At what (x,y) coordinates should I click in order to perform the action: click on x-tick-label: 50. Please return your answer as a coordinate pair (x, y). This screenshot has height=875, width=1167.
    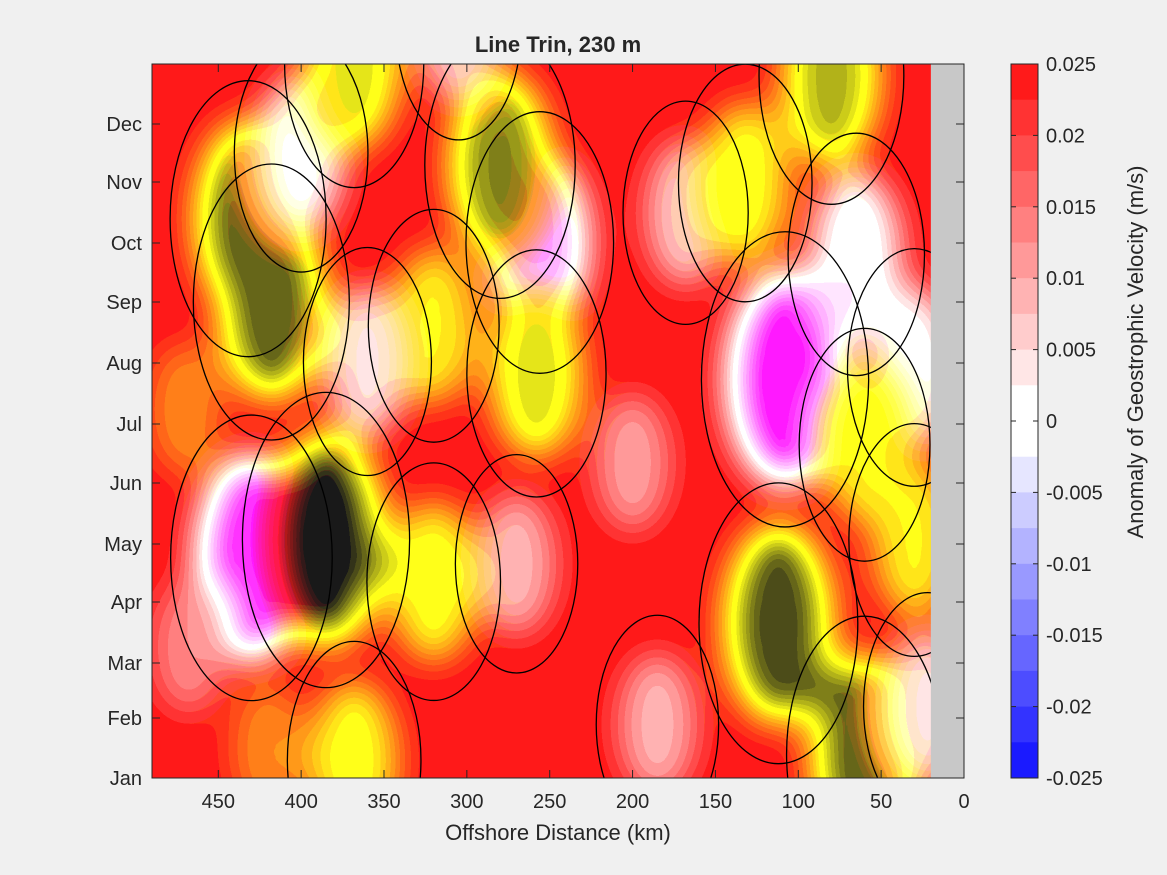
    Looking at the image, I should click on (881, 802).